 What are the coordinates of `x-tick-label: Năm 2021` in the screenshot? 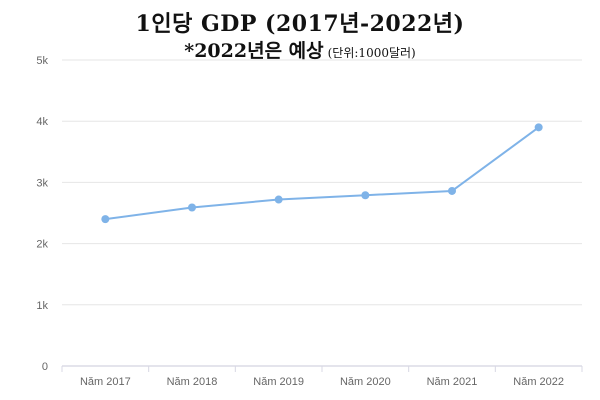 It's located at (452, 382).